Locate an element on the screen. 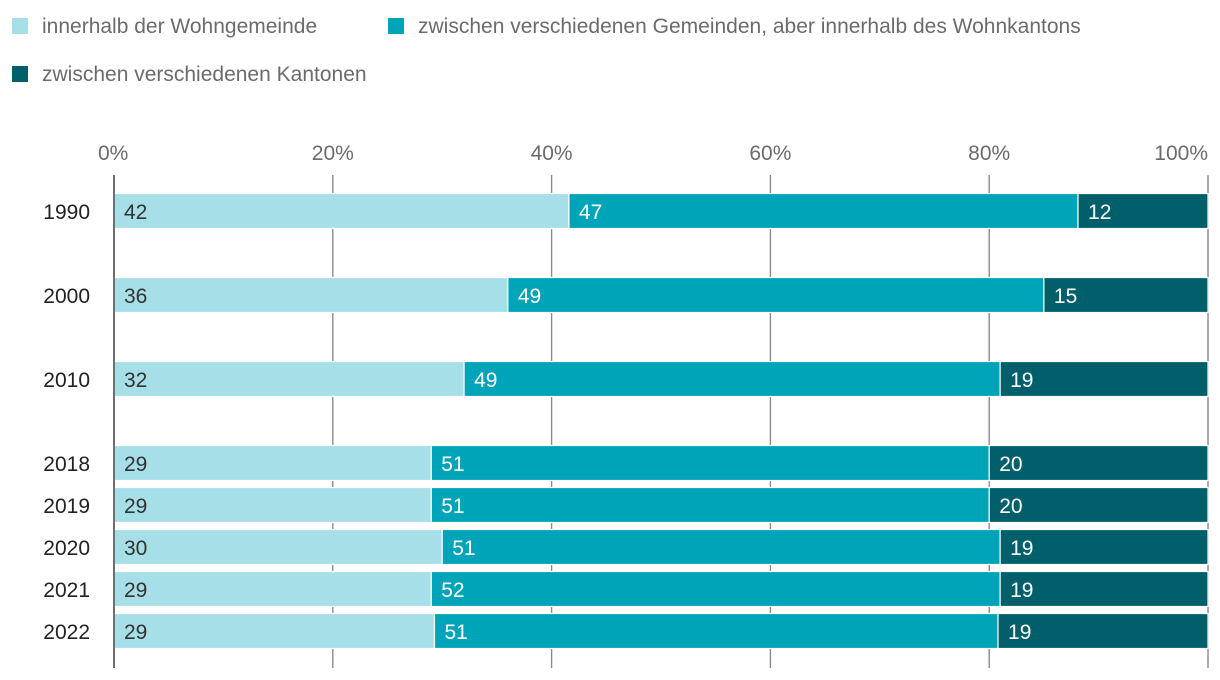 This screenshot has width=1220, height=680. data-label-2019-s2: 51 is located at coordinates (452, 506).